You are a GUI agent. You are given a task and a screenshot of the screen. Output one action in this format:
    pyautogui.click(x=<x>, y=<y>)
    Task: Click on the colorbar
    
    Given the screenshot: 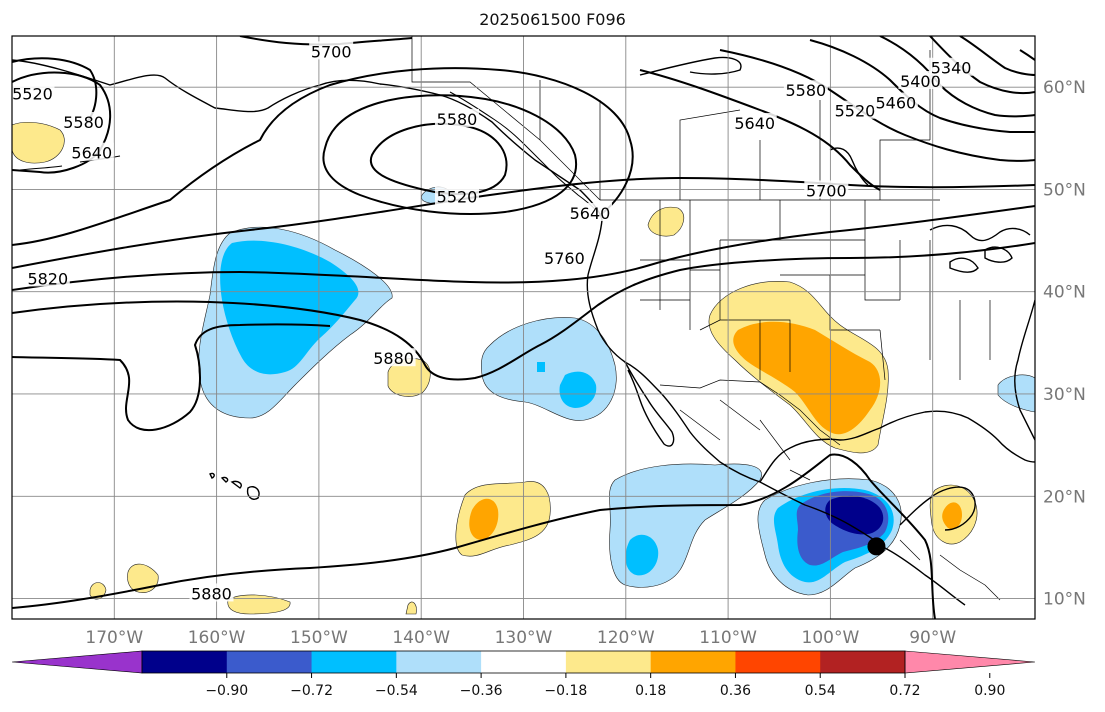 What is the action you would take?
    pyautogui.click(x=523, y=662)
    